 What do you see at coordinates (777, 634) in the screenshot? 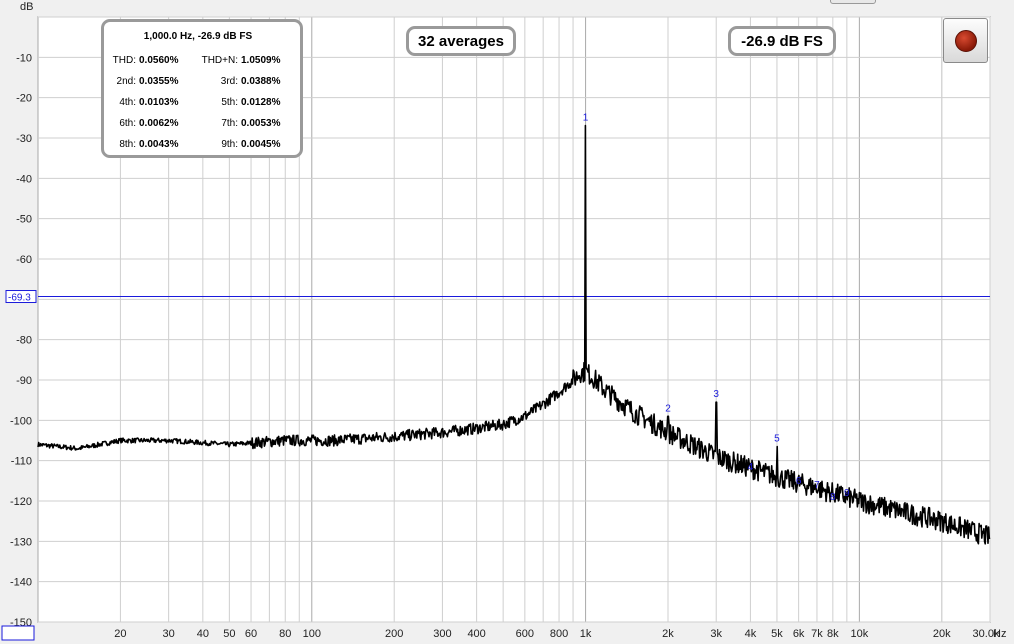
I see `x-tick-label: 5k` at bounding box center [777, 634].